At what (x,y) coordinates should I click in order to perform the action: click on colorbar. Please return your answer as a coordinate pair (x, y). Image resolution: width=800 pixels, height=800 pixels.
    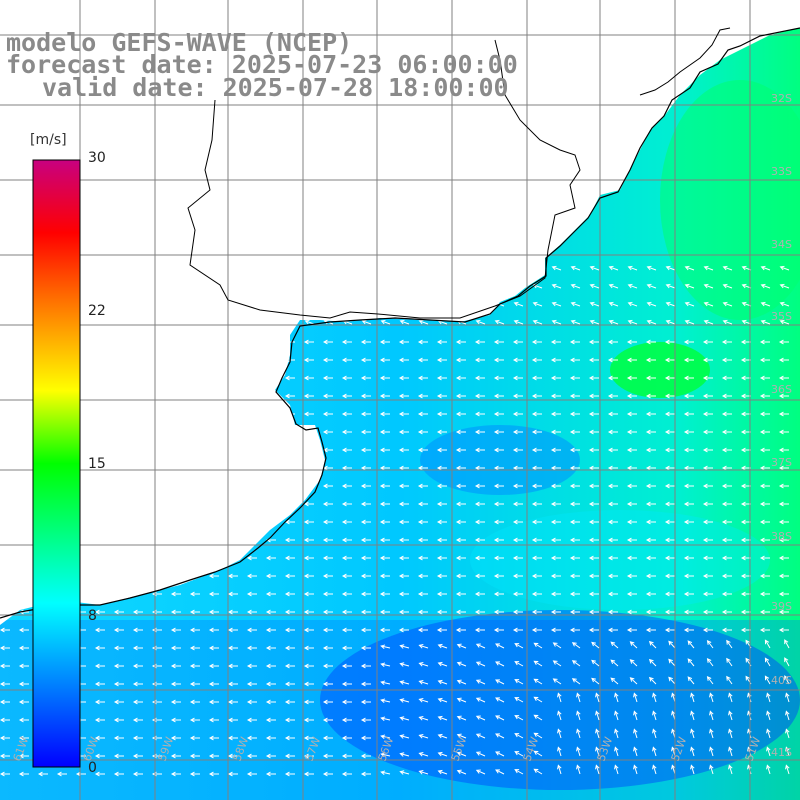
    Looking at the image, I should click on (56, 463).